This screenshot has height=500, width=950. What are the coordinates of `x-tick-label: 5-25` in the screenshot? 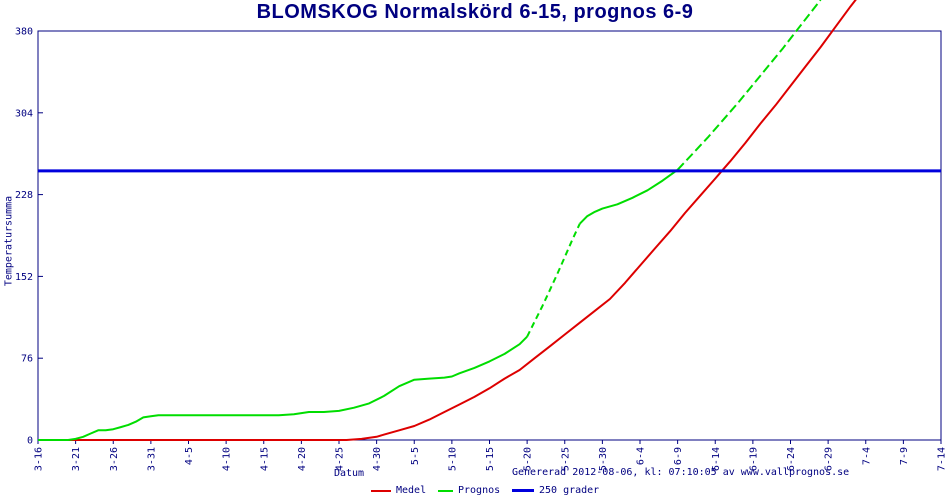 It's located at (565, 459).